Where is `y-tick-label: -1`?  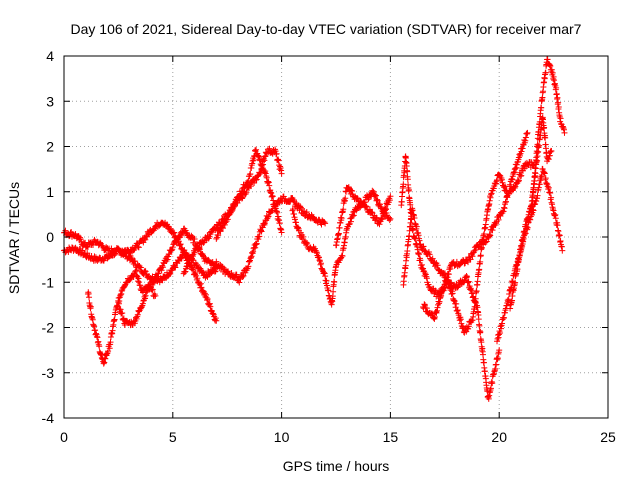
y-tick-label: -1 is located at coordinates (48, 282).